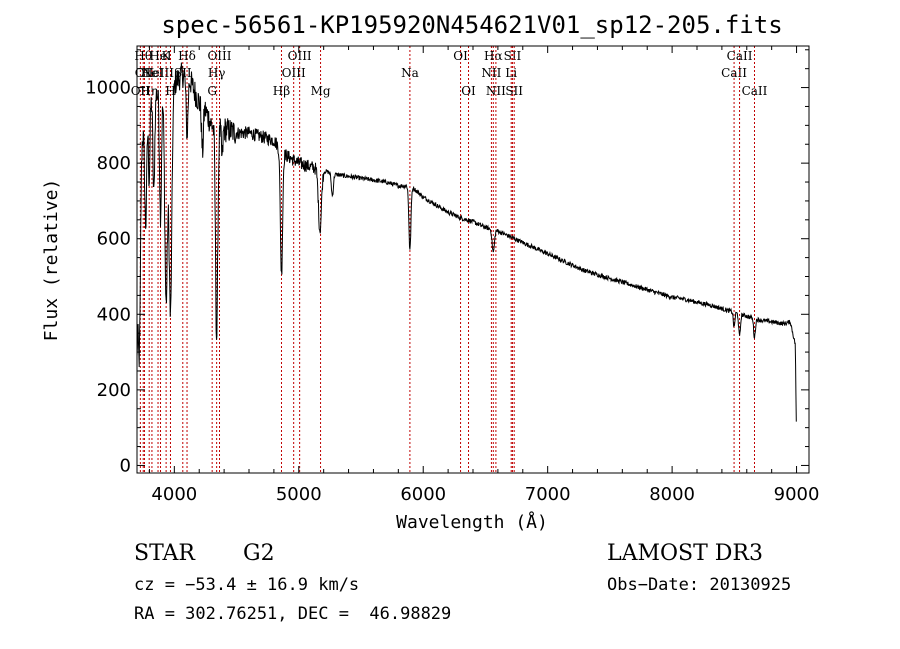 This screenshot has height=649, width=900. I want to click on x-tick-label: 9000, so click(797, 494).